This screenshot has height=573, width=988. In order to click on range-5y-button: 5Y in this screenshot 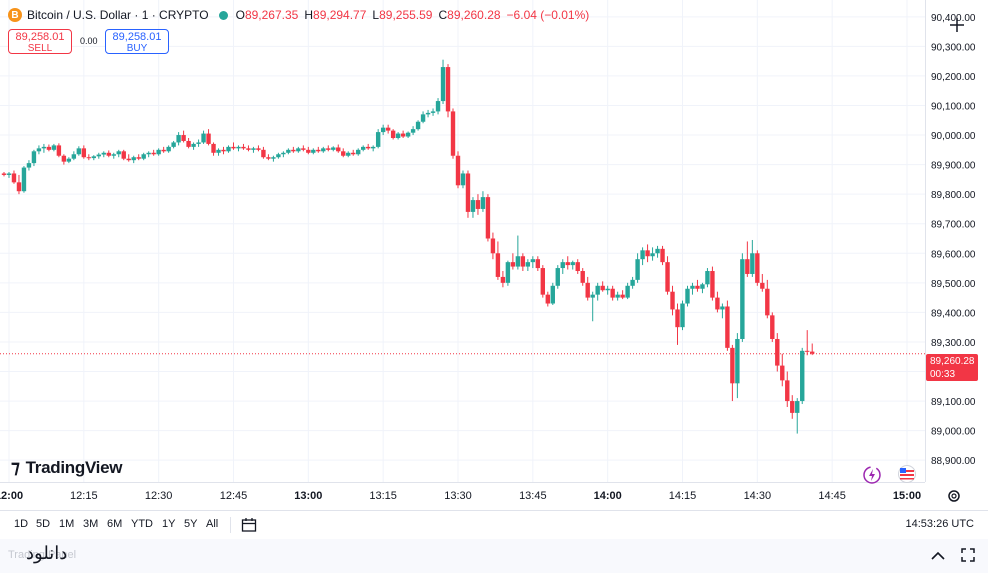, I will do `click(191, 524)`.